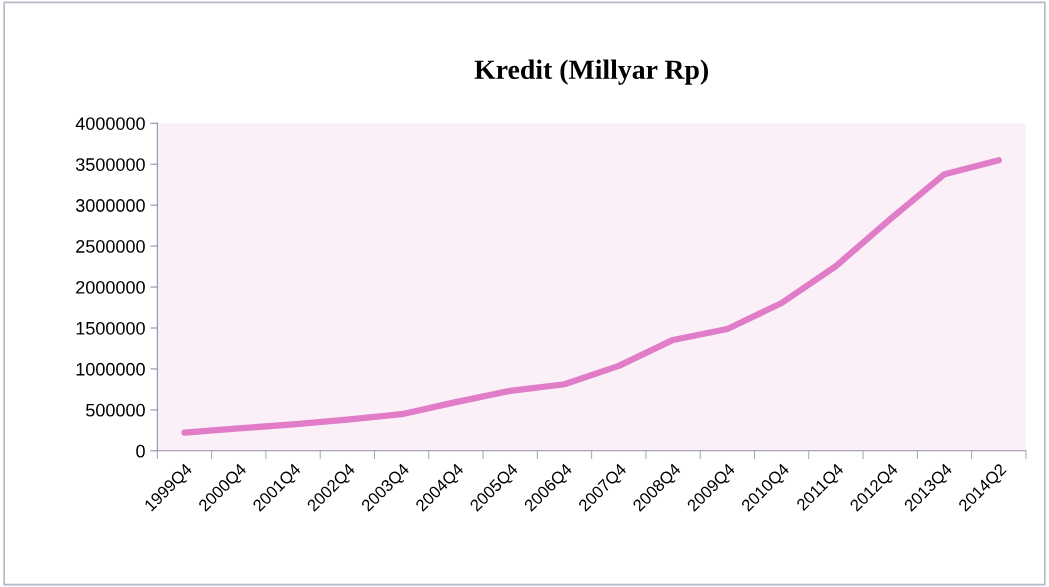 This screenshot has height=587, width=1049. I want to click on chart-title: Kredit (Millyar Rp), so click(591, 72).